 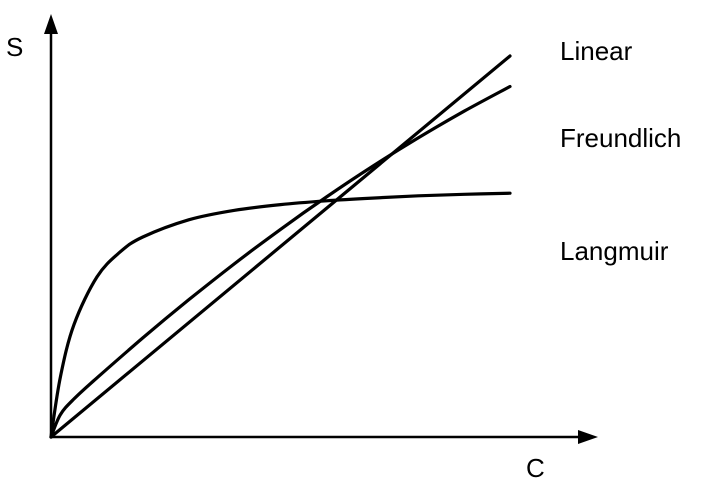 I want to click on x-axis-label: C, so click(x=535, y=466).